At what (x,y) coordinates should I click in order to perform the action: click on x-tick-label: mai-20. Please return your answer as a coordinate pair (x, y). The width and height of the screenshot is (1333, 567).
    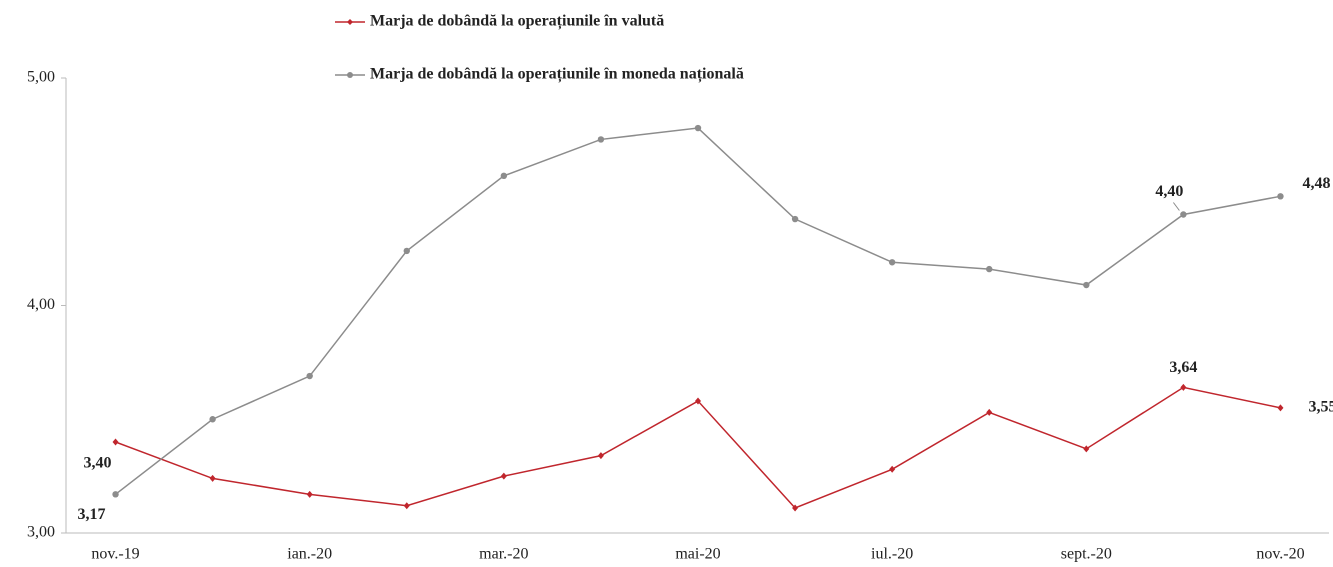
    Looking at the image, I should click on (697, 554).